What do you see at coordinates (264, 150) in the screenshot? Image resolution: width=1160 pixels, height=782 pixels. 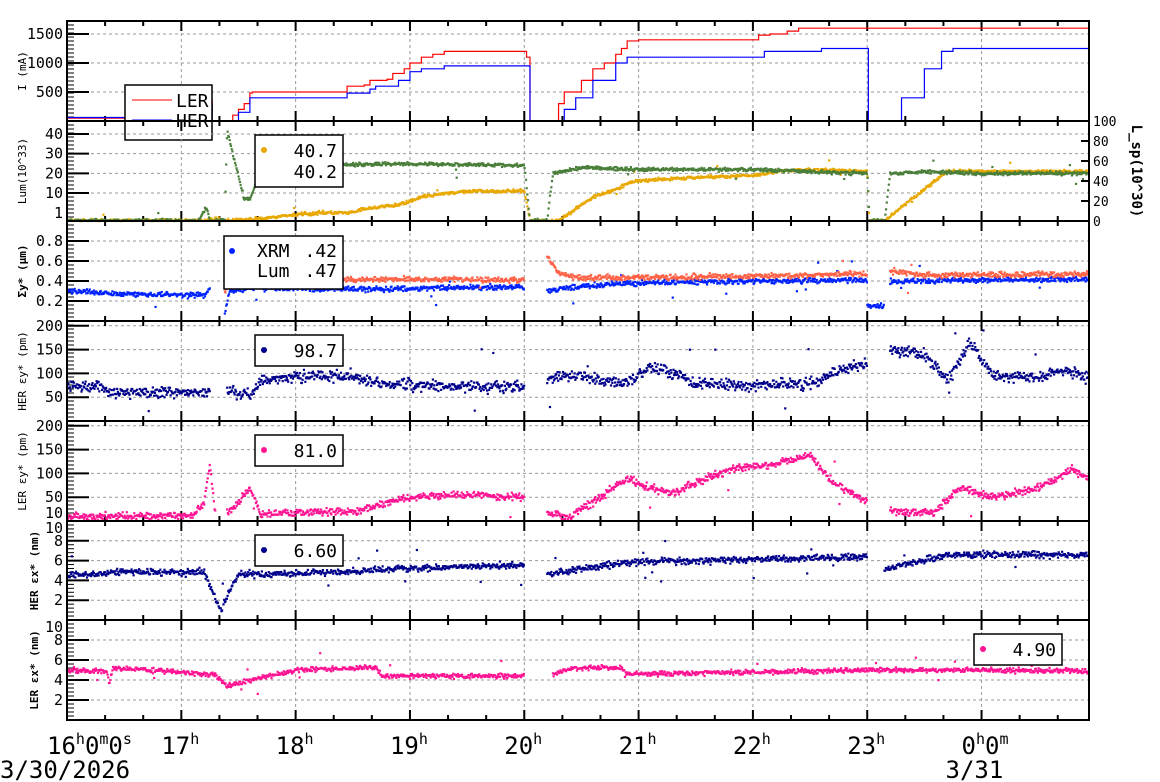 I see `legend-marker` at bounding box center [264, 150].